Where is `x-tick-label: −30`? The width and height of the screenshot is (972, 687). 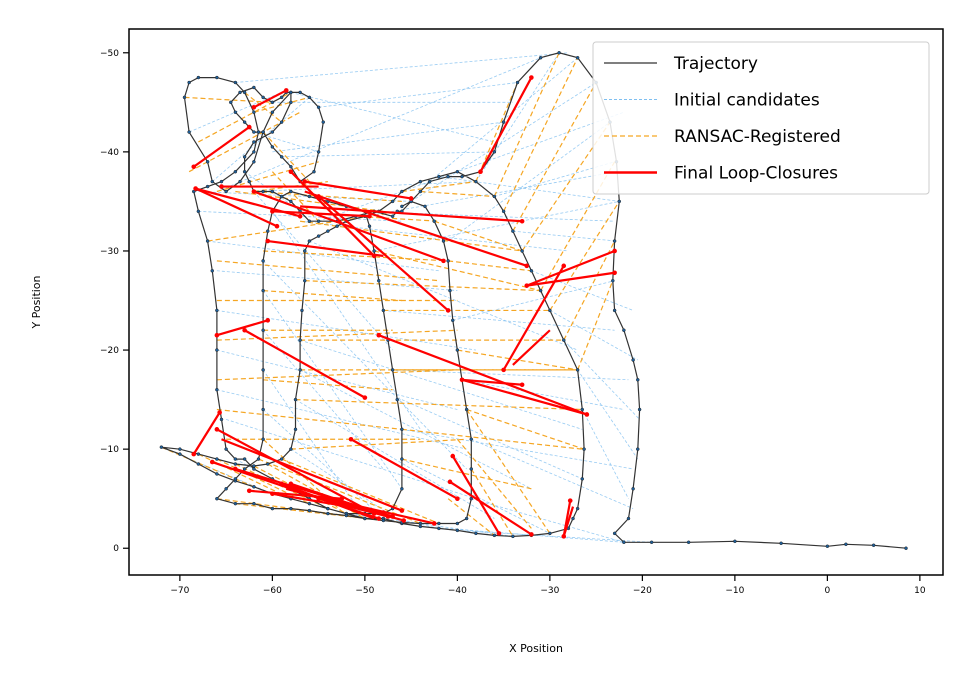
x-tick-label: −30 is located at coordinates (549, 591).